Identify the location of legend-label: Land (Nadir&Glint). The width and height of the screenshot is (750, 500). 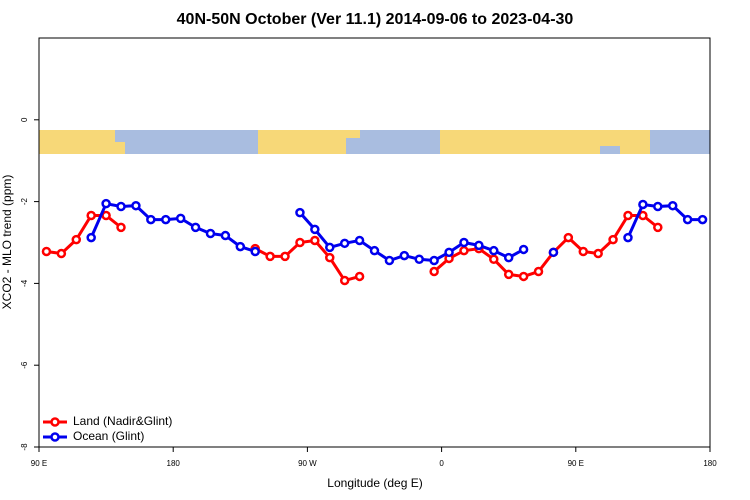
(122, 421).